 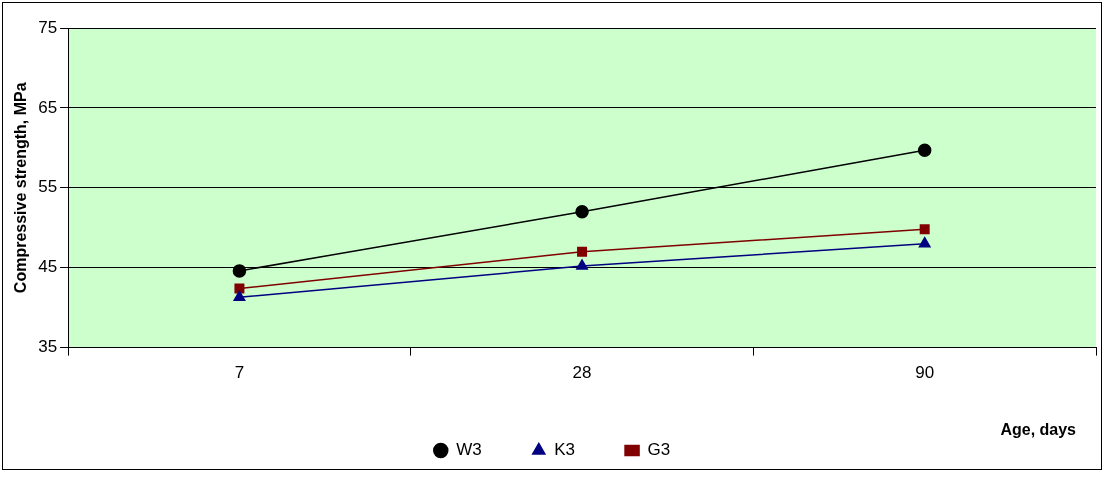 What do you see at coordinates (48, 107) in the screenshot?
I see `y-tick-label: 65` at bounding box center [48, 107].